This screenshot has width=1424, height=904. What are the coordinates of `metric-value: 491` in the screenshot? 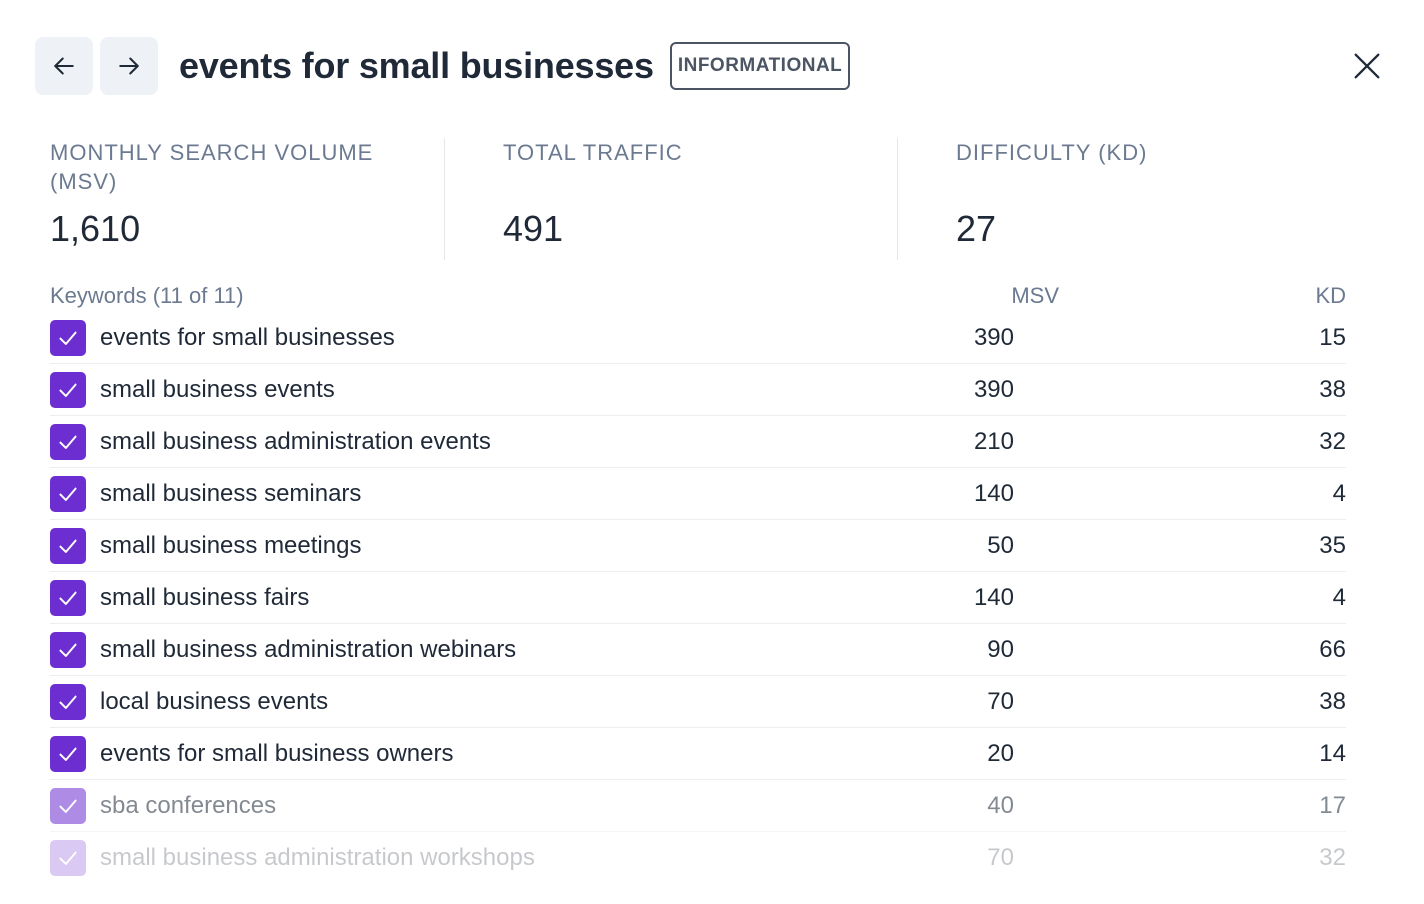 It's located at (533, 228).